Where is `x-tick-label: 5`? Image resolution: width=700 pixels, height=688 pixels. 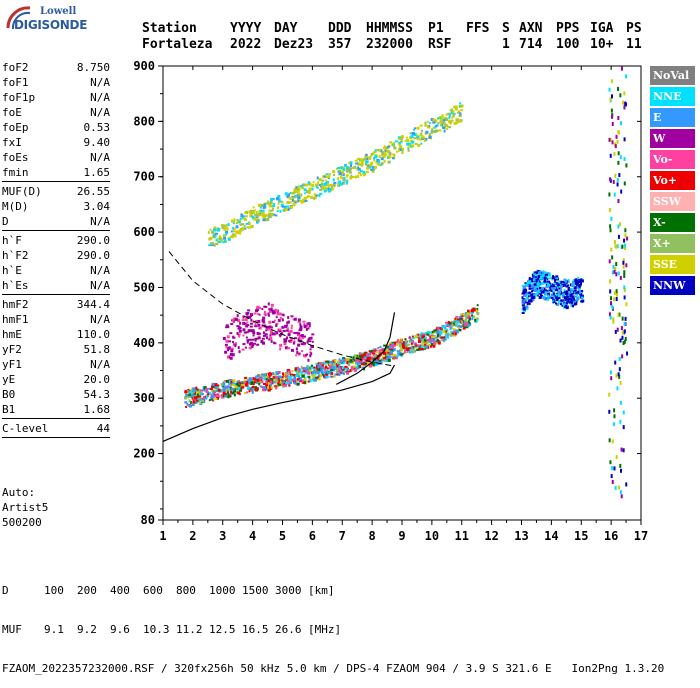 x-tick-label: 5 is located at coordinates (282, 536).